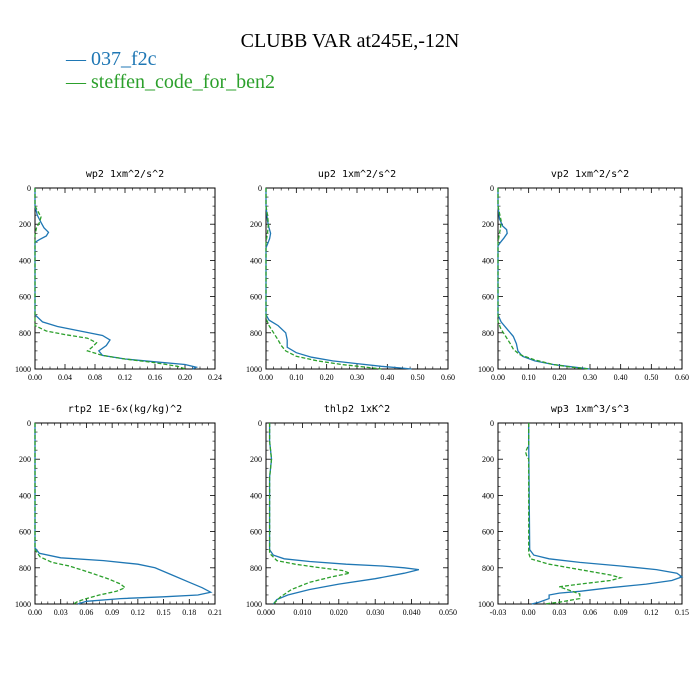  What do you see at coordinates (350, 41) in the screenshot?
I see `figure-title: CLUBB VAR at245E,-12N` at bounding box center [350, 41].